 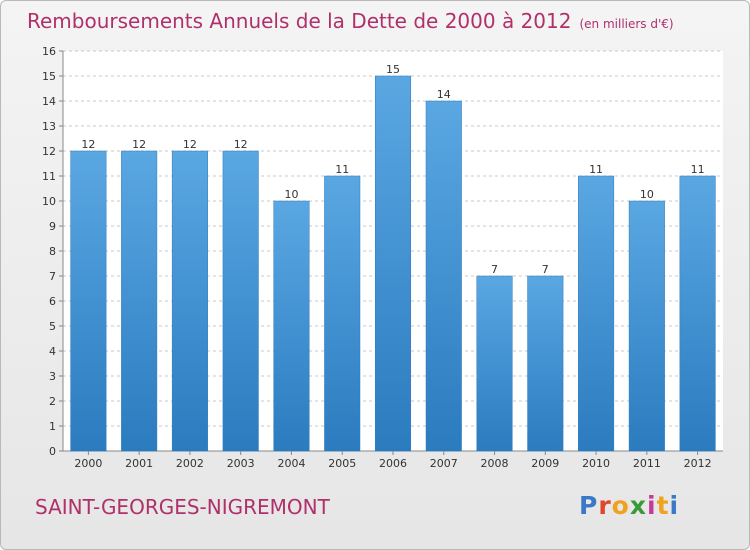 I want to click on x-tick-label: 2008, so click(x=495, y=463).